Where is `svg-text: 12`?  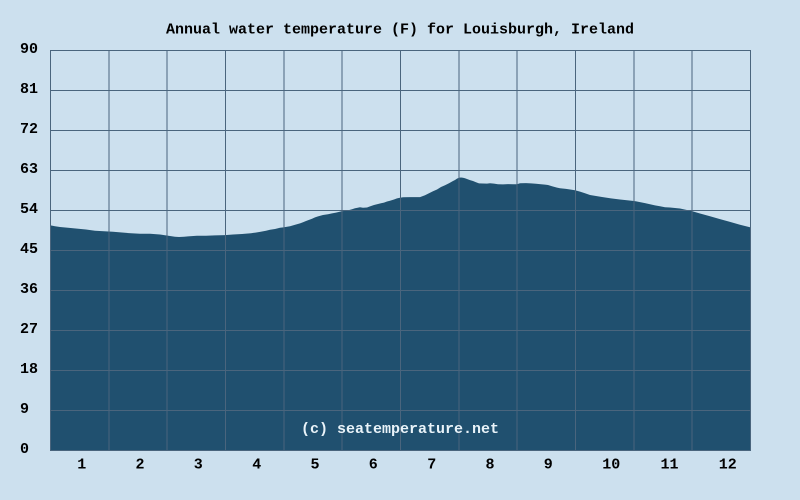 svg-text: 12 is located at coordinates (728, 465).